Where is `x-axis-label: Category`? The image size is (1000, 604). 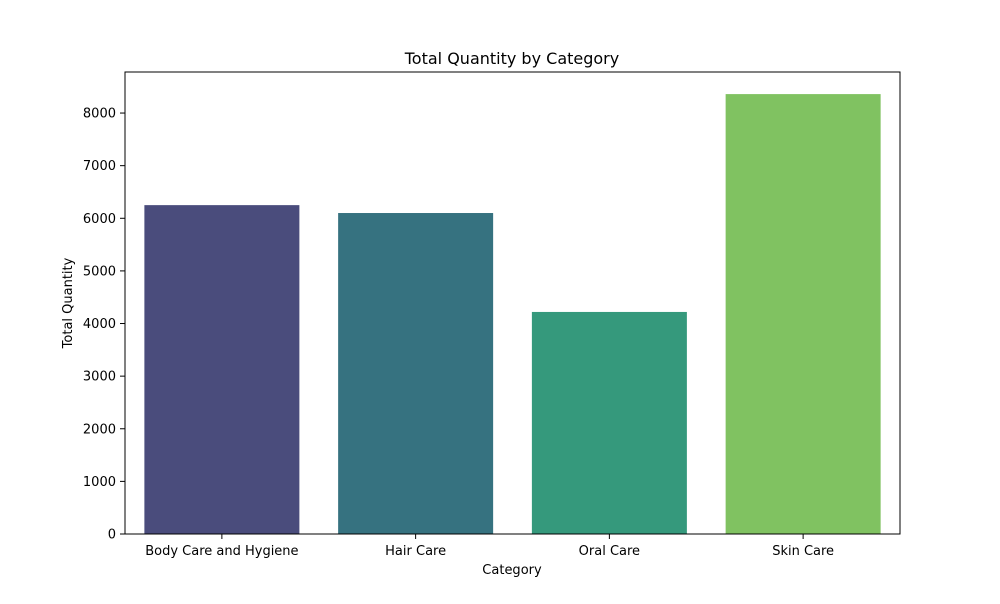 x-axis-label: Category is located at coordinates (512, 570).